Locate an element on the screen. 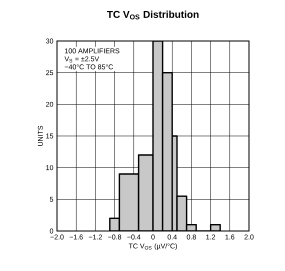  chart-title: TC V$_{OS}$ Distribution is located at coordinates (152, 15).